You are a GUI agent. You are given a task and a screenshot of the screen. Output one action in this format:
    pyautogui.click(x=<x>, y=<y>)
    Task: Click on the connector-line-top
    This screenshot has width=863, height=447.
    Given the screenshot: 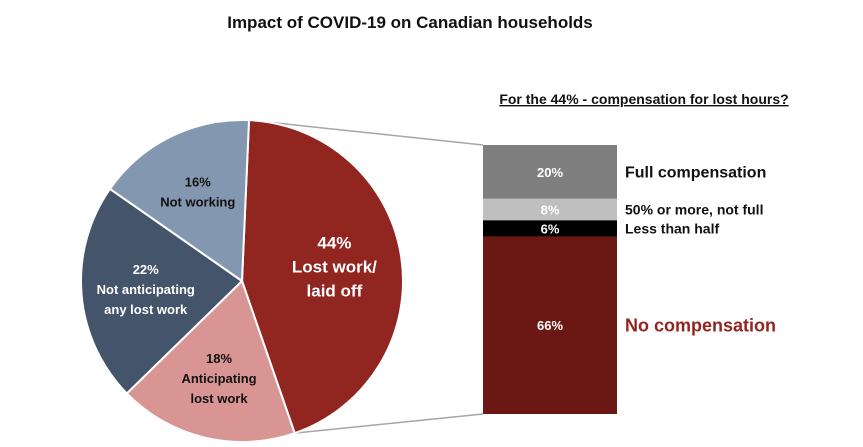 What is the action you would take?
    pyautogui.click(x=366, y=132)
    